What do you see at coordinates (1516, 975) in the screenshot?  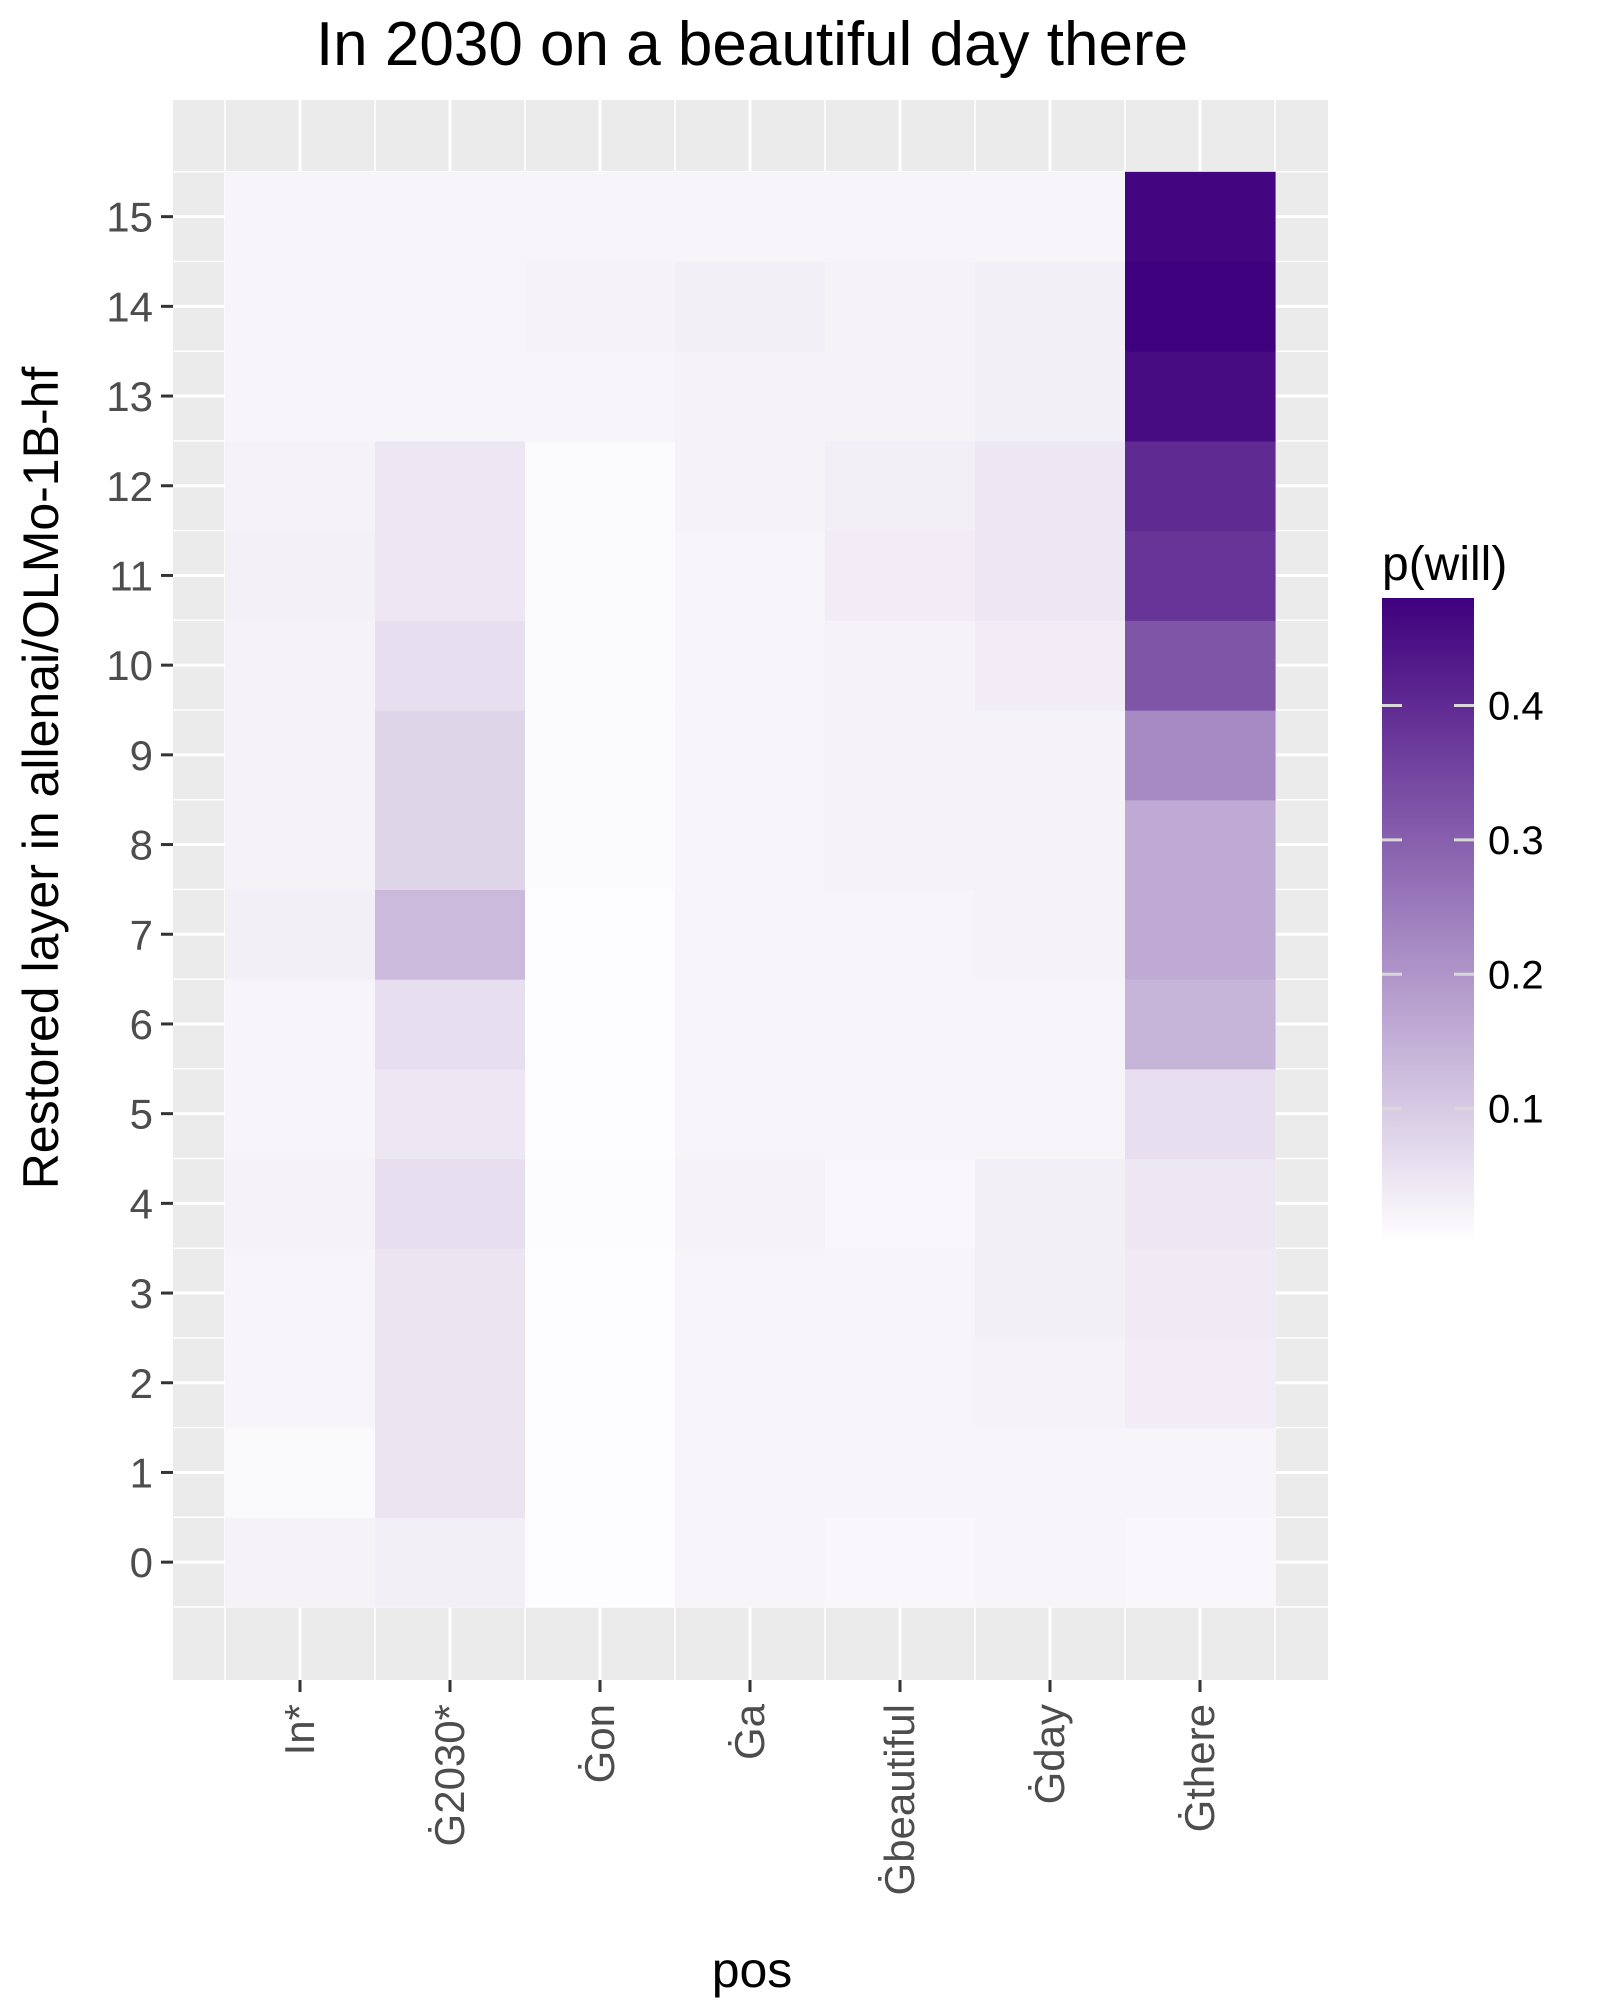 I see `legend-tick-label: 0.2` at bounding box center [1516, 975].